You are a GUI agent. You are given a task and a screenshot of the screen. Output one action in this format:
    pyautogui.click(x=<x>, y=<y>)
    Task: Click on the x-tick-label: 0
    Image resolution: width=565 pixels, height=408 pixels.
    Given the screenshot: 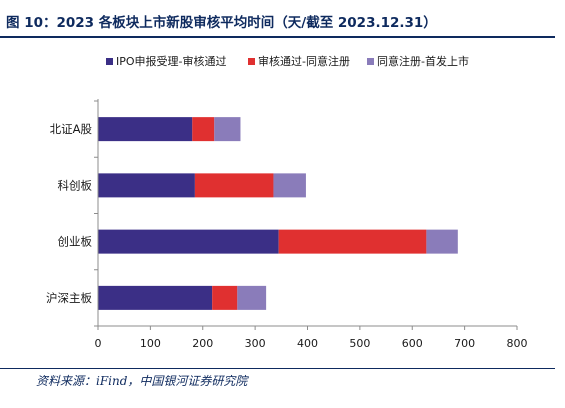 What is the action you would take?
    pyautogui.click(x=98, y=343)
    